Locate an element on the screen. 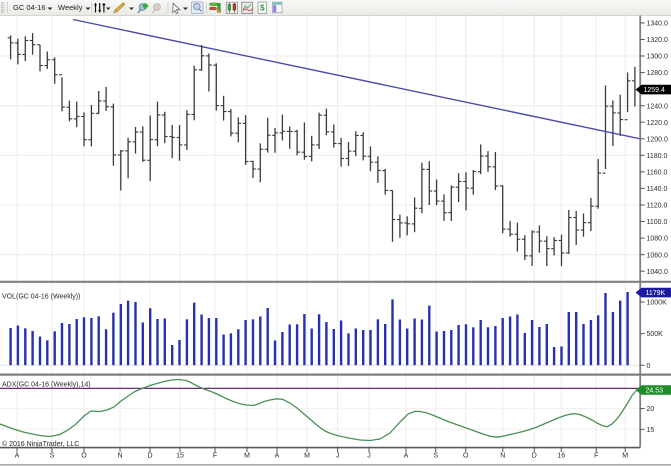 This screenshot has width=671, height=466. svg-text: 500K is located at coordinates (655, 334).